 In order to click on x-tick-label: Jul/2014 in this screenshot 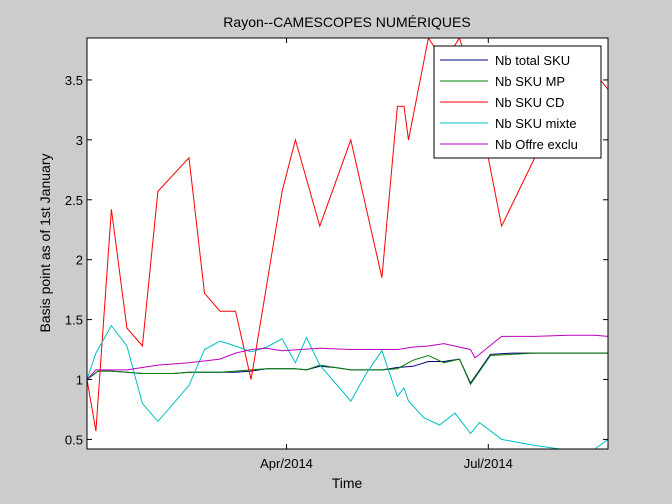, I will do `click(488, 463)`.